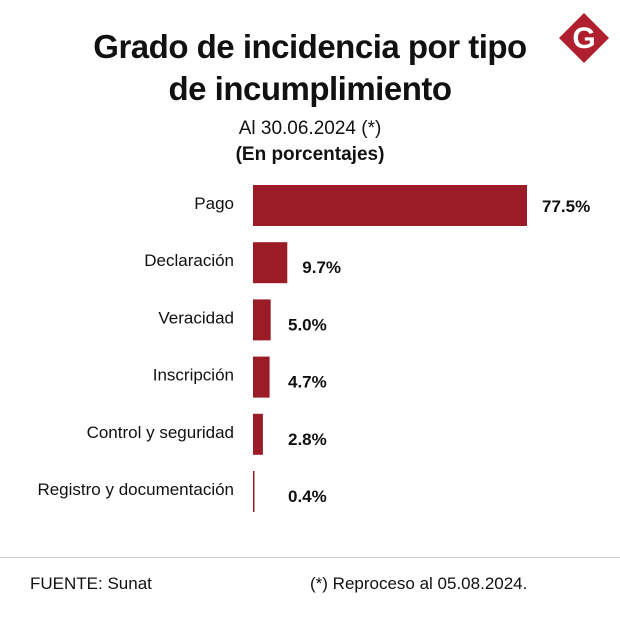  I want to click on value-label-0: 77.5%, so click(566, 206).